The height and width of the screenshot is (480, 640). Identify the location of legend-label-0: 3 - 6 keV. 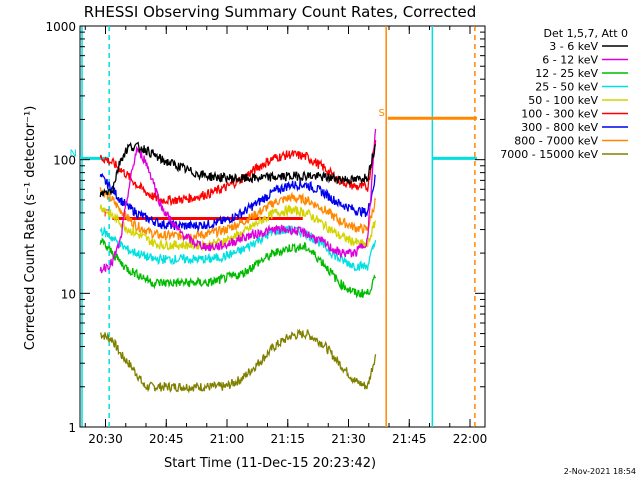
(573, 46).